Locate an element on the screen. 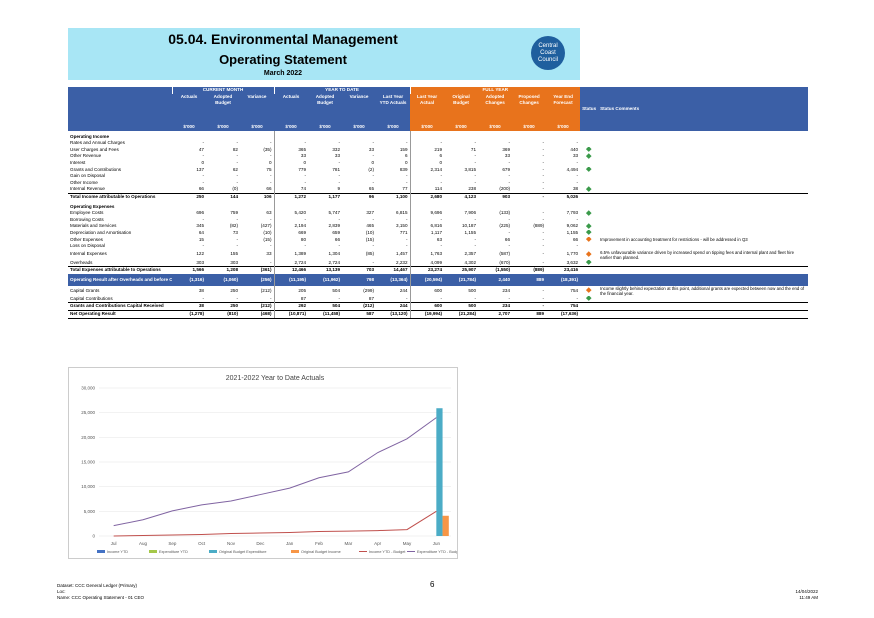 Image resolution: width=874 pixels, height=618 pixels. row-label: Overheads is located at coordinates (81, 262).